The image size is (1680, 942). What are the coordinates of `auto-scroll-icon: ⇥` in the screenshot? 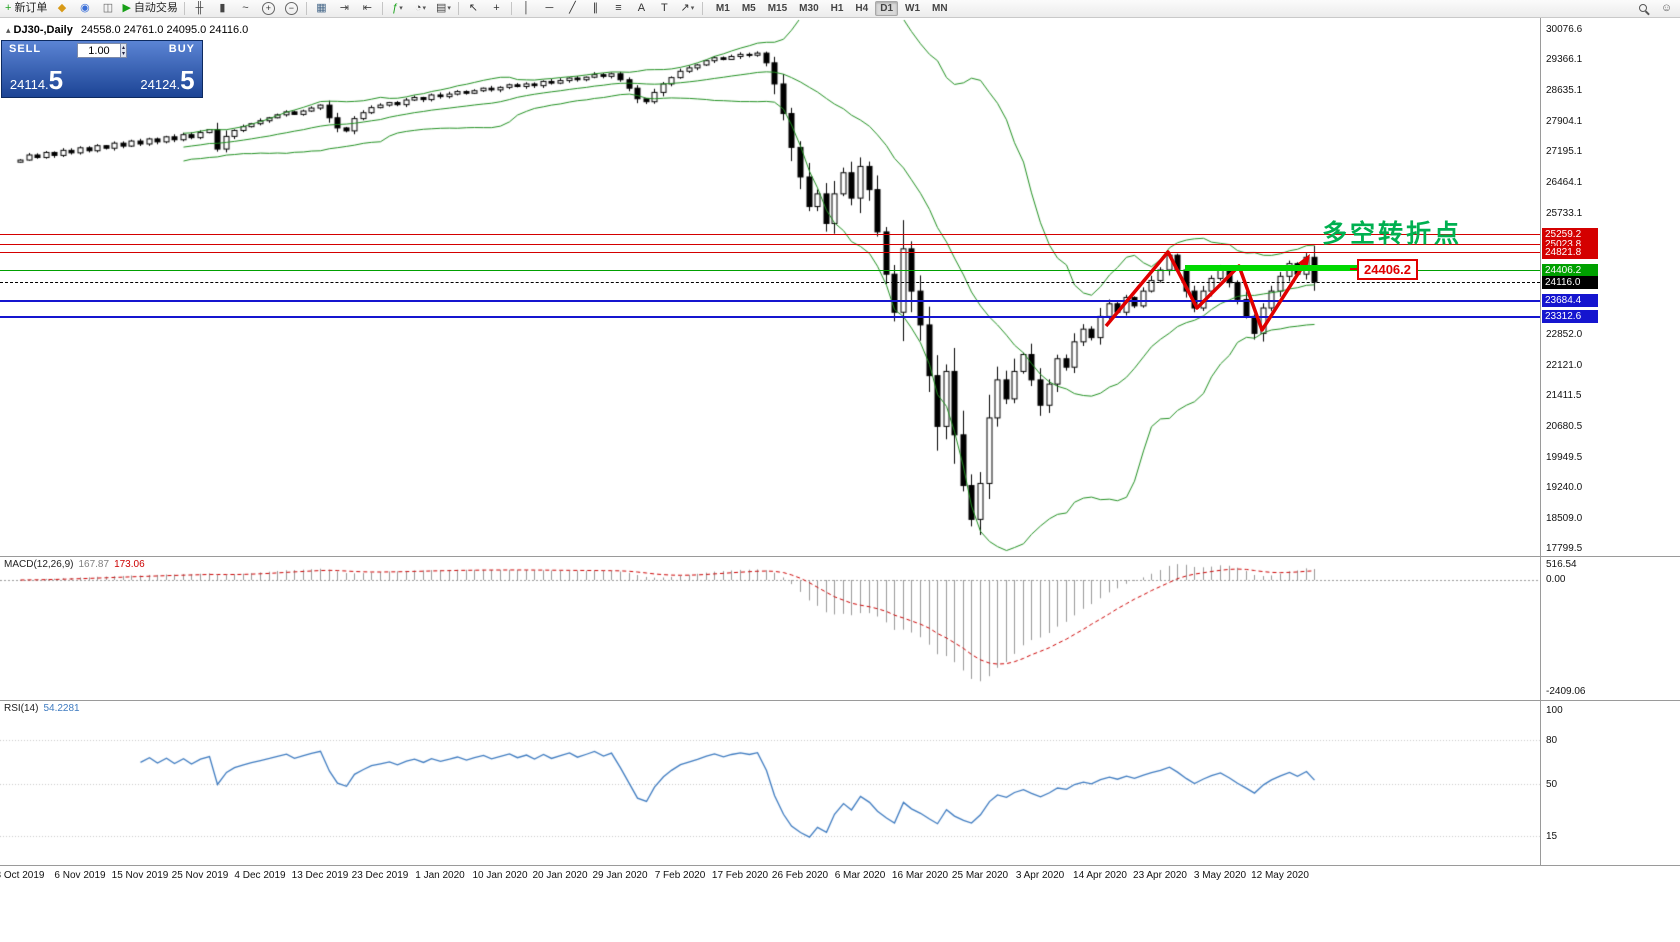 It's located at (344, 8).